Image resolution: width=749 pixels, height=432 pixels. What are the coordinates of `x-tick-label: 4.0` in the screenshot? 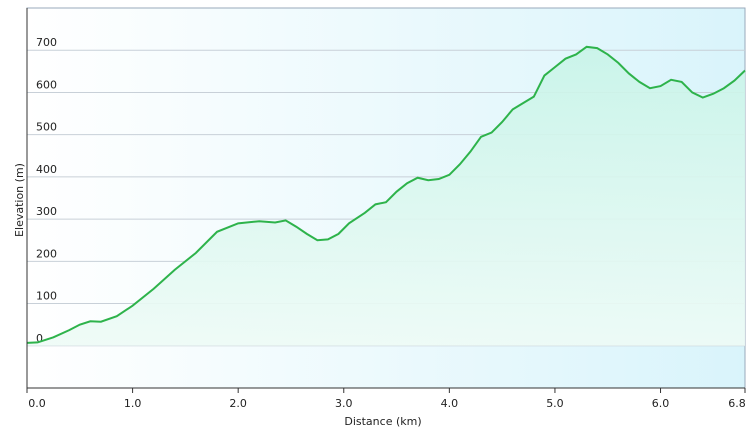 It's located at (450, 403).